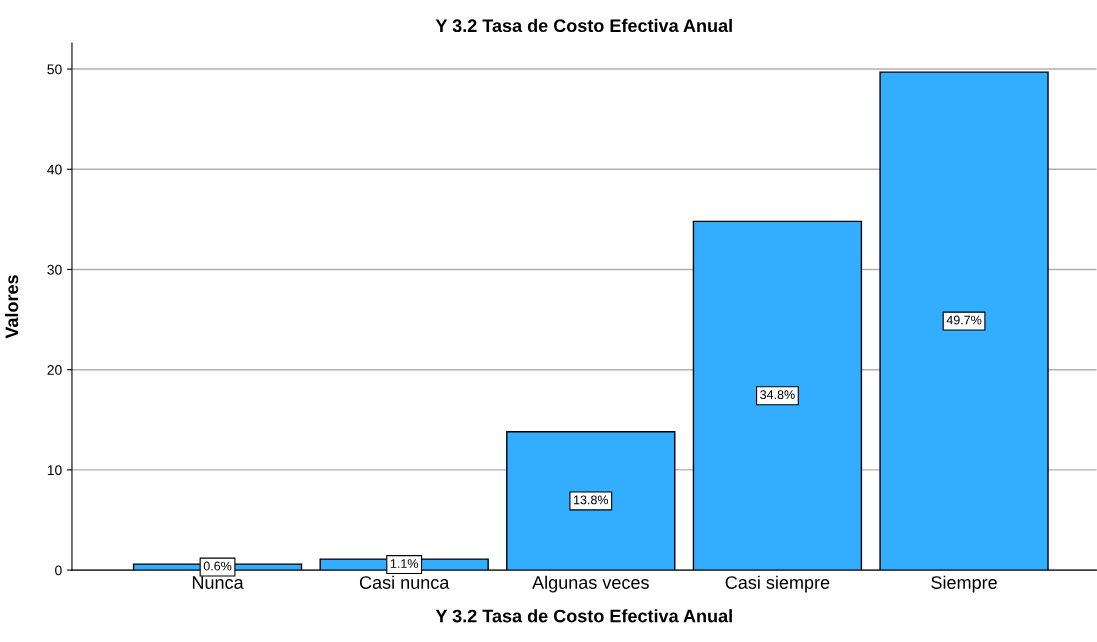 Image resolution: width=1097 pixels, height=642 pixels. What do you see at coordinates (218, 582) in the screenshot?
I see `x-tick-label: Nunca` at bounding box center [218, 582].